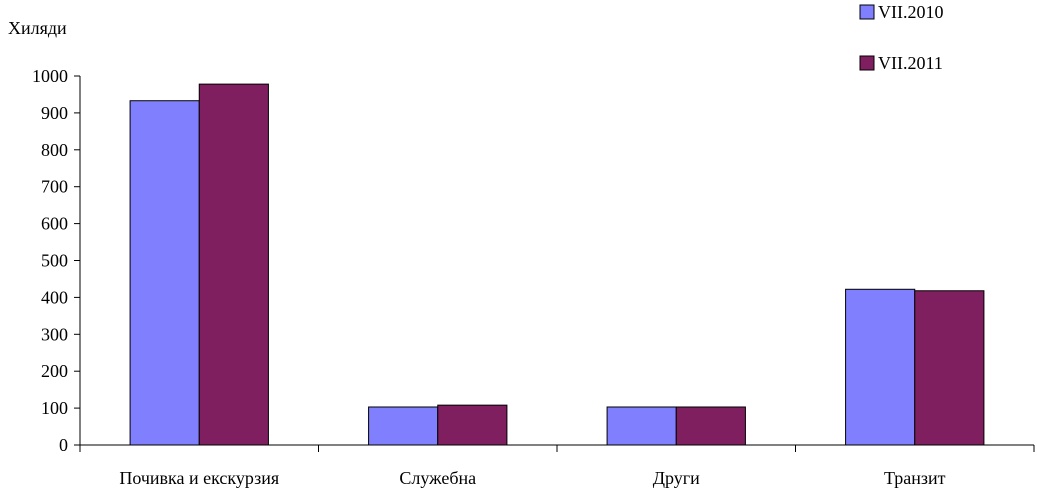 The height and width of the screenshot is (493, 1037). I want to click on x-tick-label: Други, so click(676, 478).